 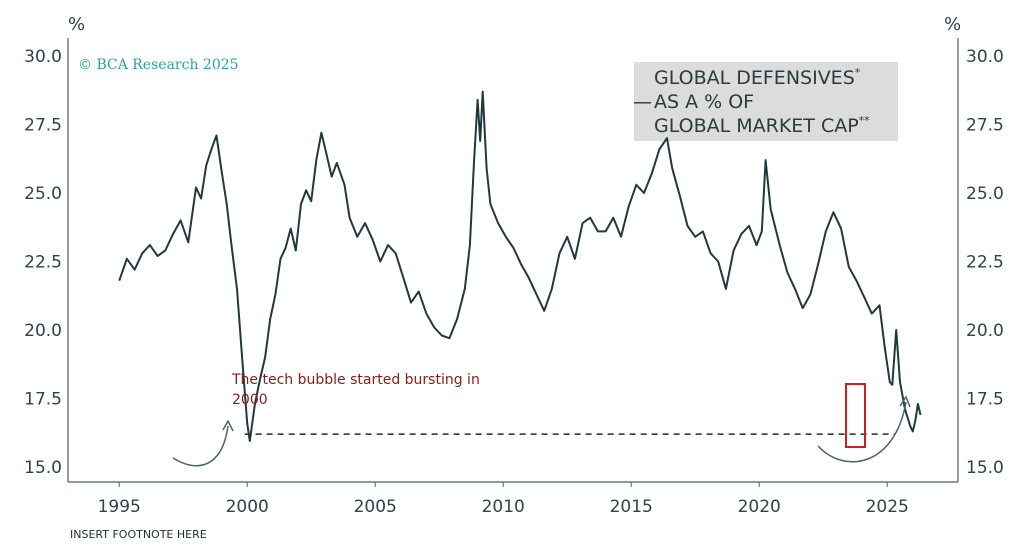 What do you see at coordinates (43, 468) in the screenshot?
I see `y-tick-left-15.0: 15.0` at bounding box center [43, 468].